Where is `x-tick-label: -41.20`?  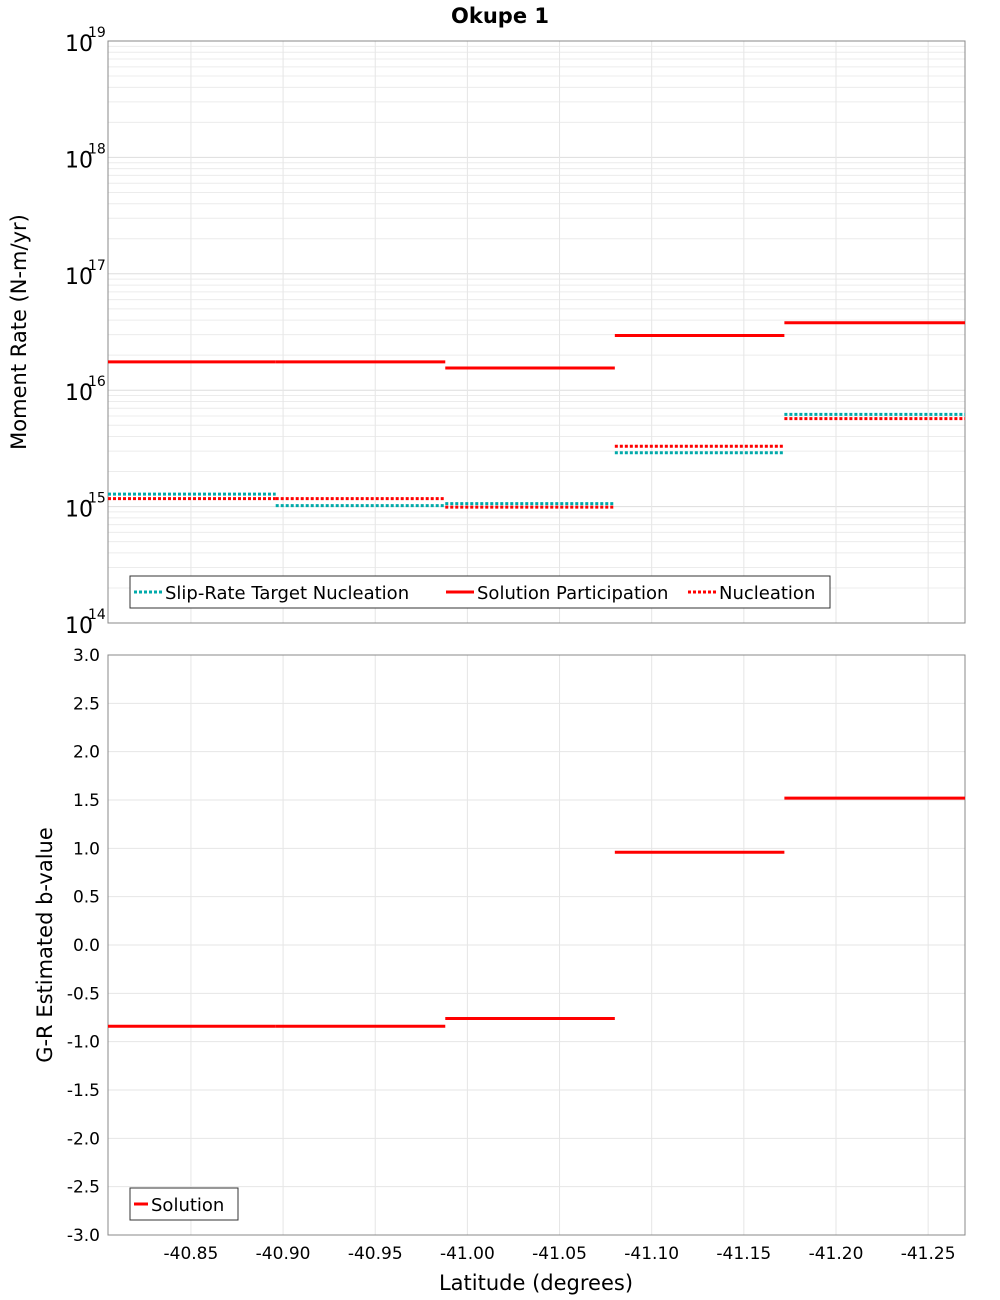
x-tick-label: -41.20 is located at coordinates (836, 1254).